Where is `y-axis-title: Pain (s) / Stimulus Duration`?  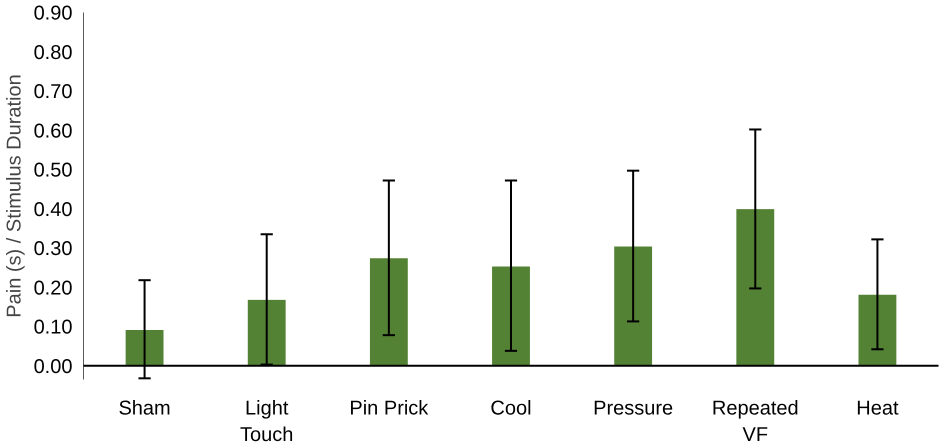
y-axis-title: Pain (s) / Stimulus Duration is located at coordinates (15, 196).